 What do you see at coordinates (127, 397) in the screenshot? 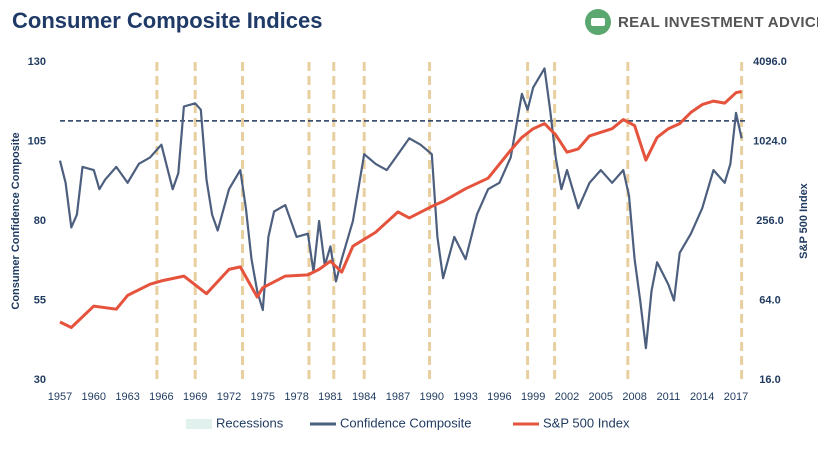
I see `x-tick-label: 1963` at bounding box center [127, 397].